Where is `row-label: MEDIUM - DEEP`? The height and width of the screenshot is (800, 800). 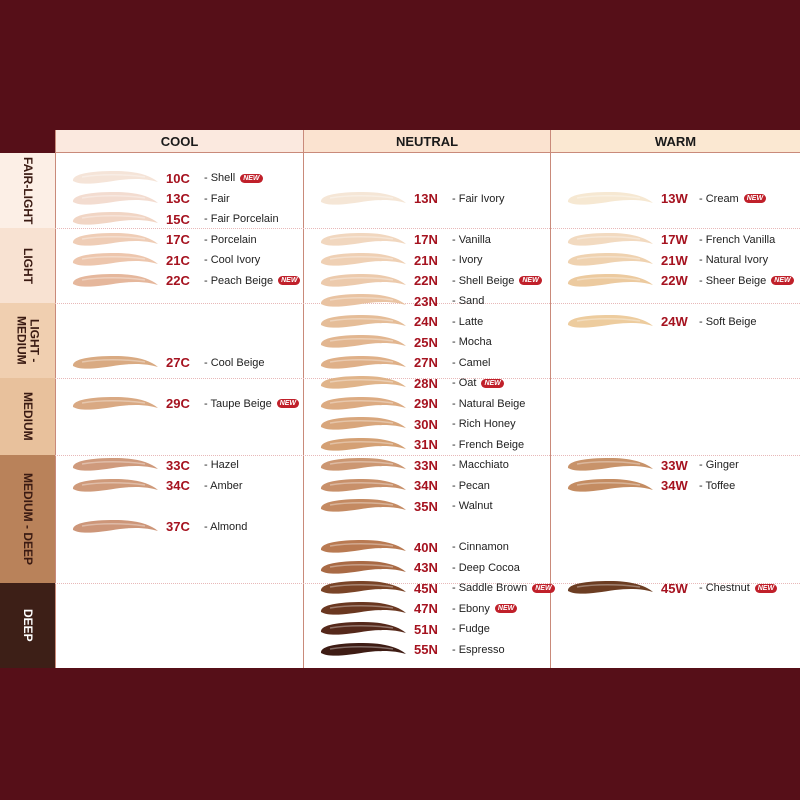
row-label: MEDIUM - DEEP is located at coordinates (27, 519).